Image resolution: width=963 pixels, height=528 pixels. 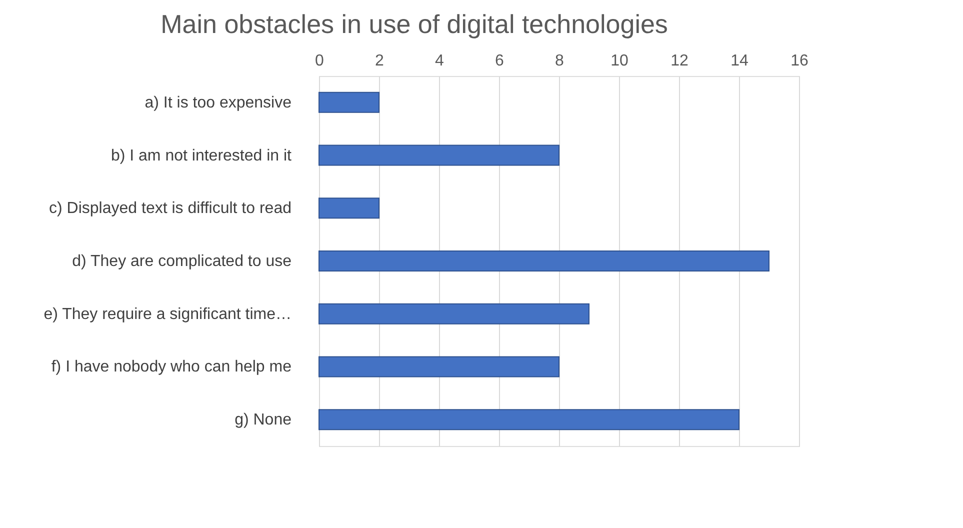 I want to click on x-tick-label: 0, so click(x=319, y=61).